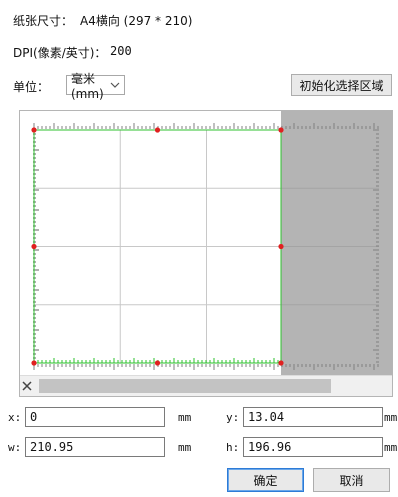  Describe the element at coordinates (87, 86) in the screenshot. I see `unit-select-value: 毫米 (mm)` at that location.